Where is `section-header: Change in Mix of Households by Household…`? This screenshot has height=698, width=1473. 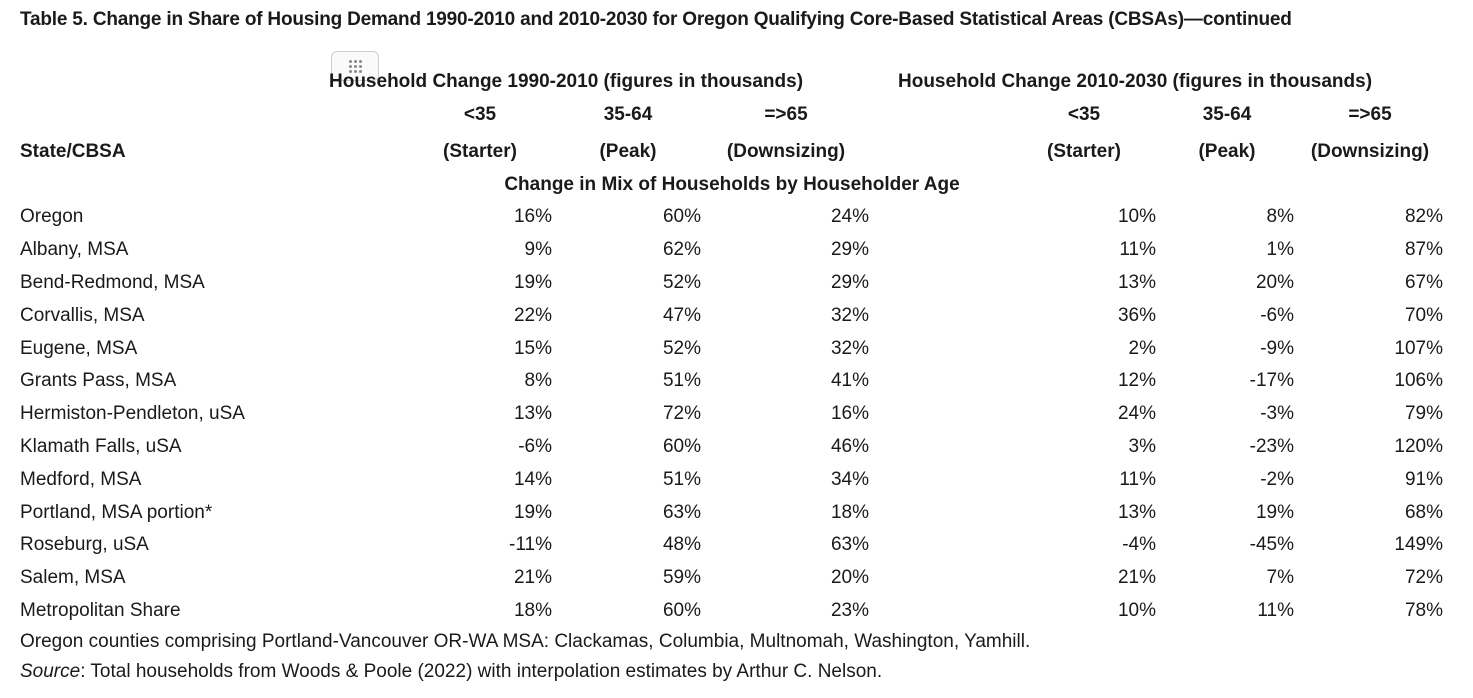 section-header: Change in Mix of Households by Household… is located at coordinates (732, 184).